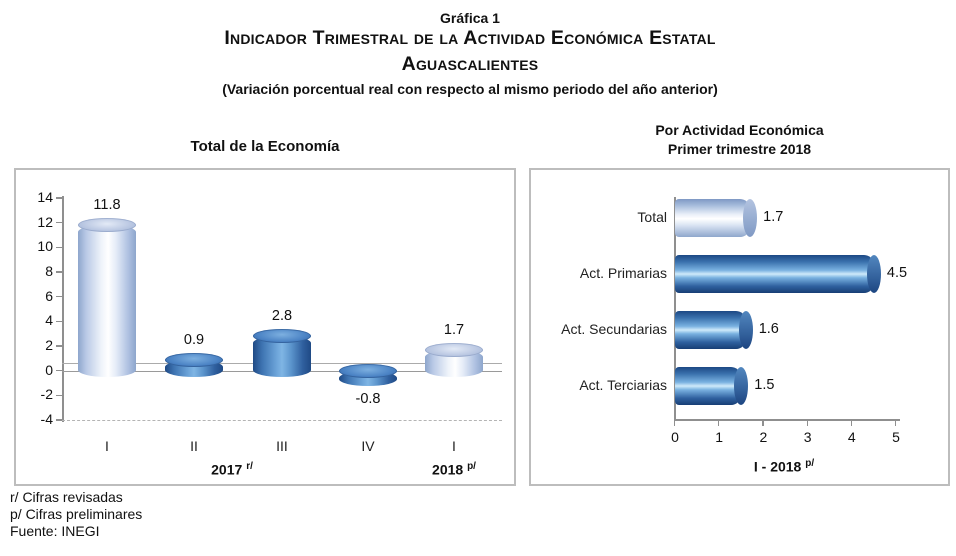 The image size is (956, 556). What do you see at coordinates (897, 273) in the screenshot?
I see `value-label: 4.5` at bounding box center [897, 273].